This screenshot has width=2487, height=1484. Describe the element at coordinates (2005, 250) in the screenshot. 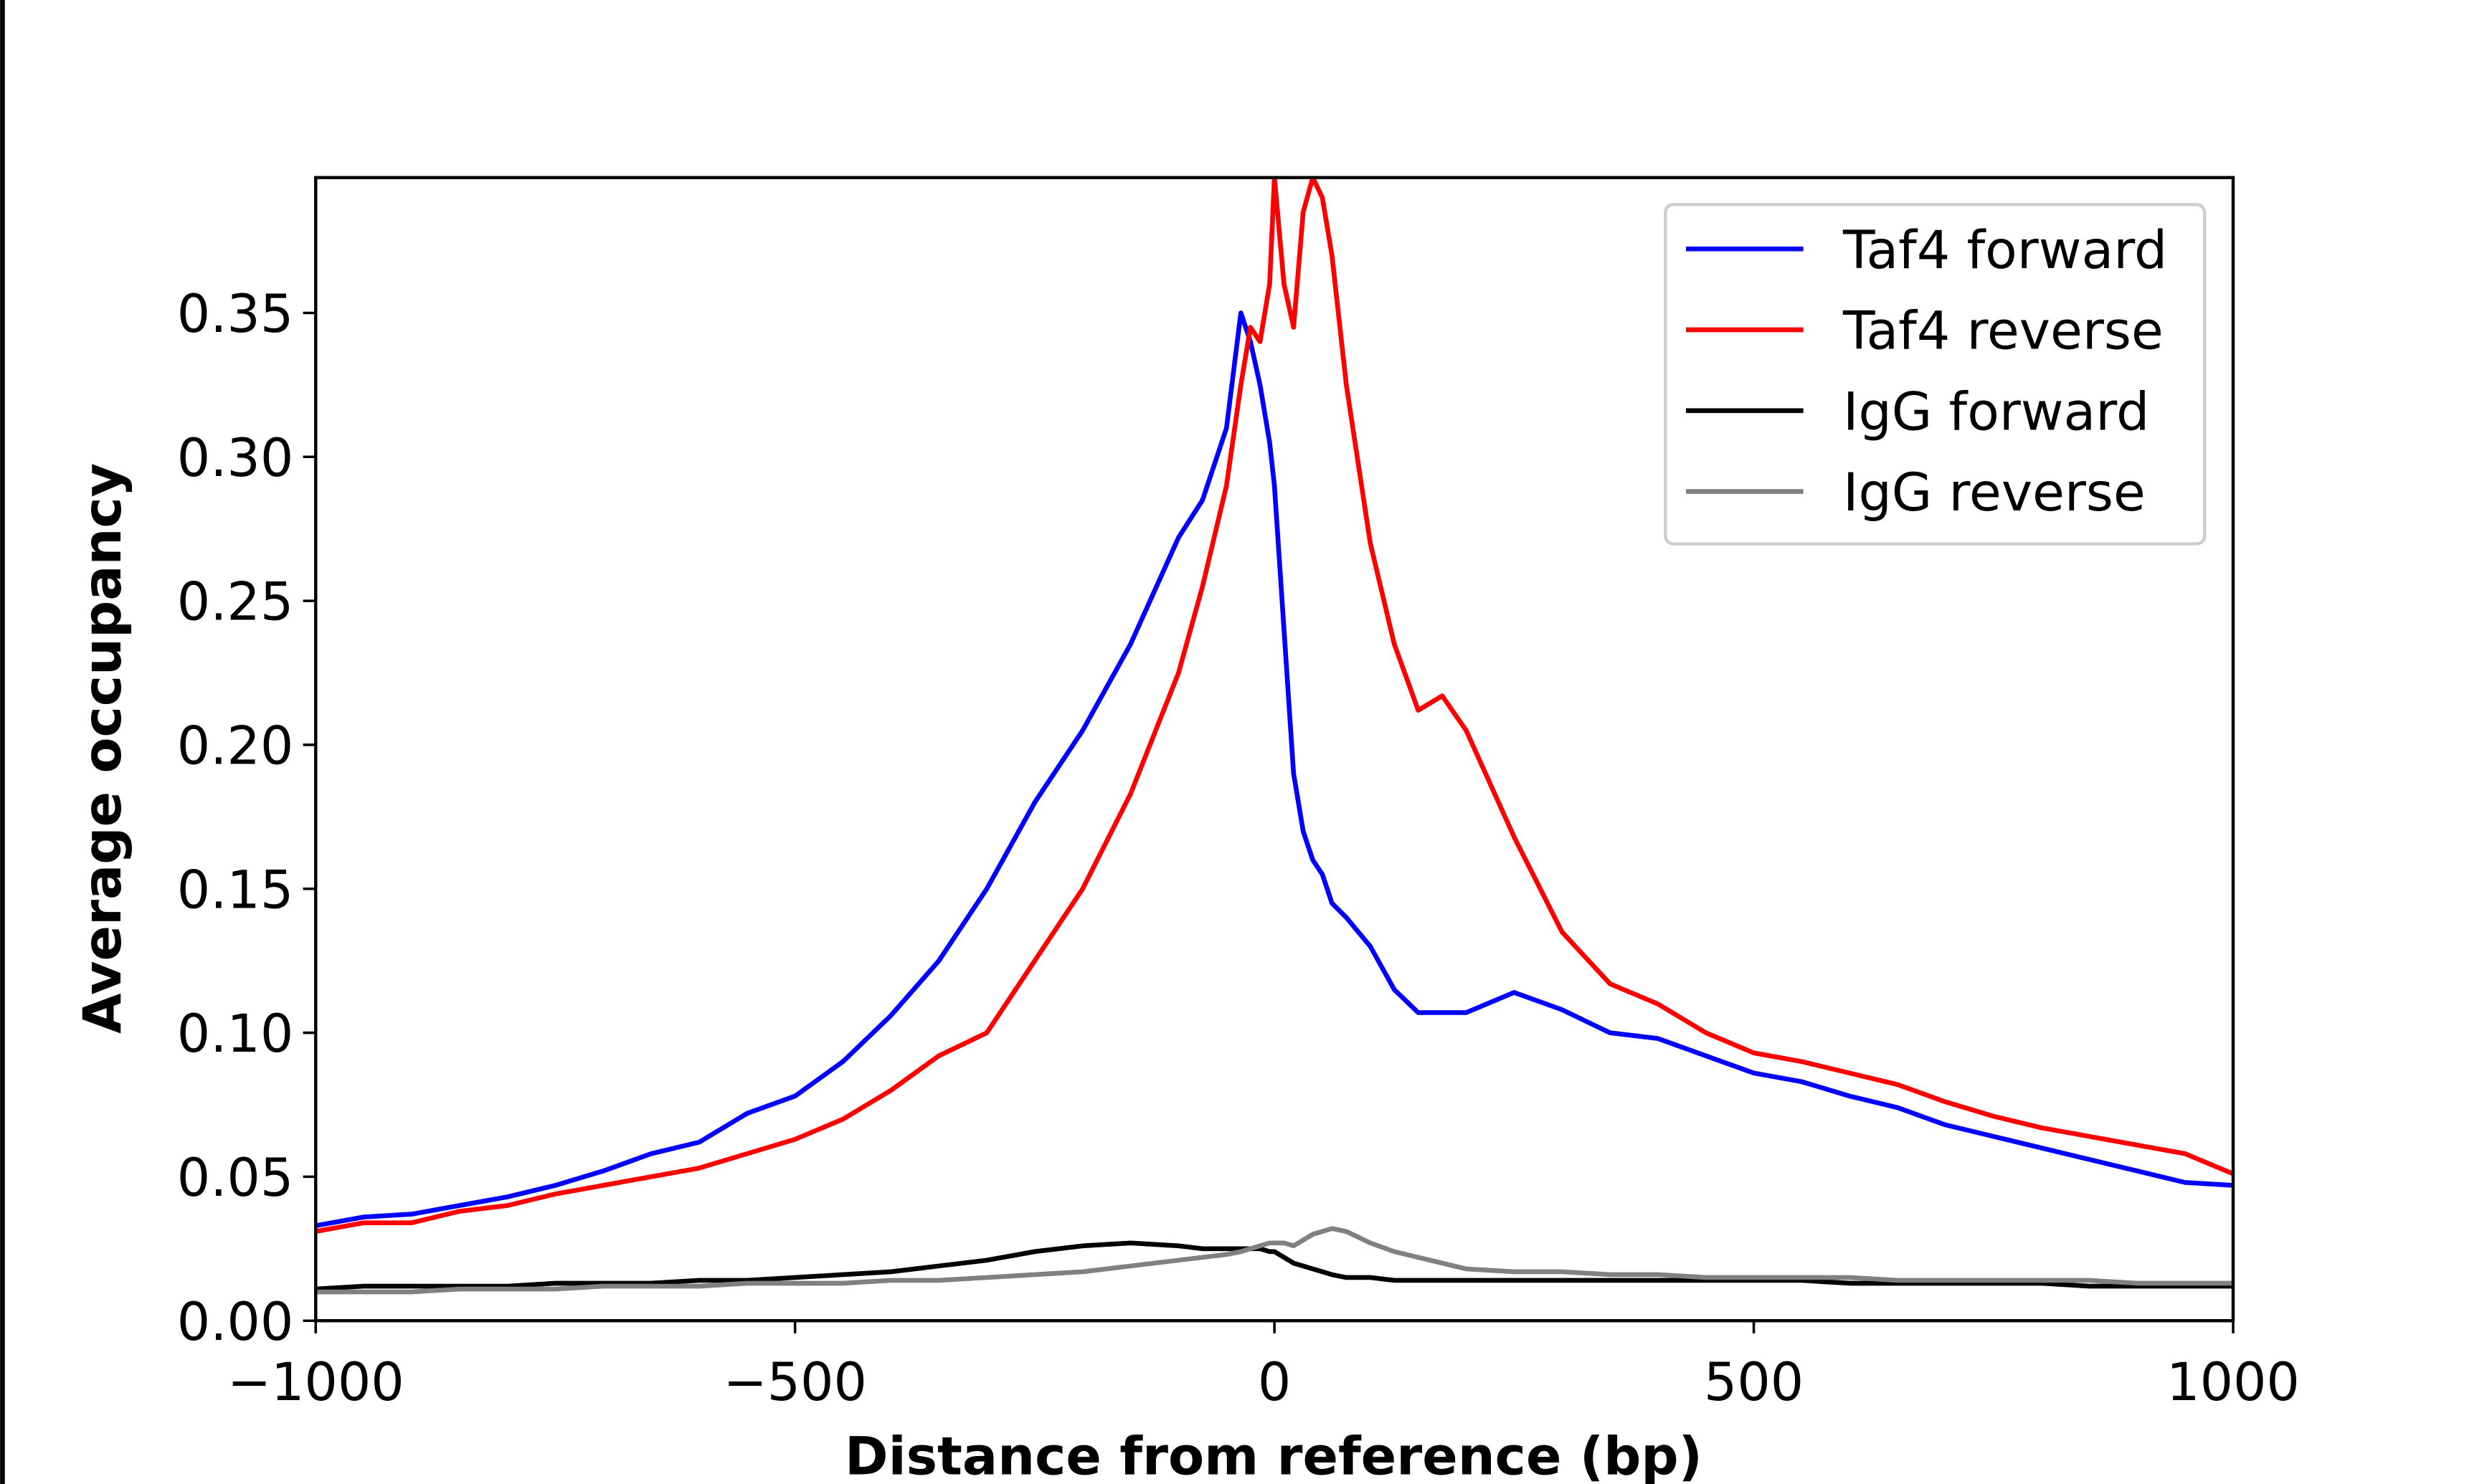

I see `legend-label: Taf4 forward` at that location.